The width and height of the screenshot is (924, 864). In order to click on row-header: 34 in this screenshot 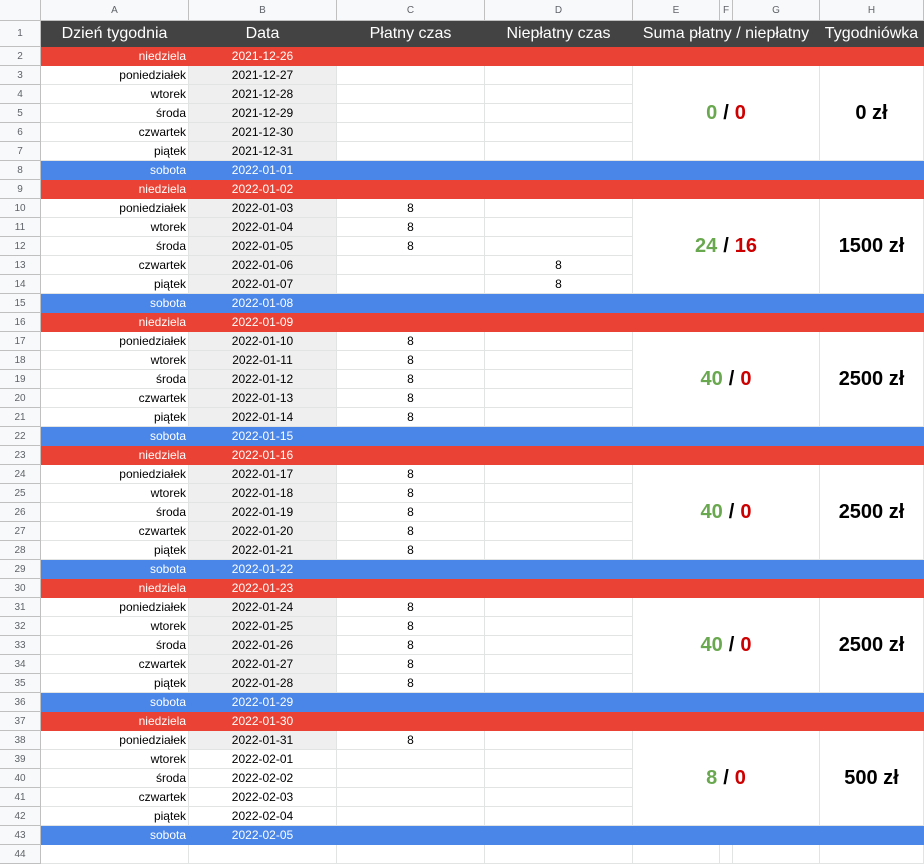, I will do `click(20, 664)`.